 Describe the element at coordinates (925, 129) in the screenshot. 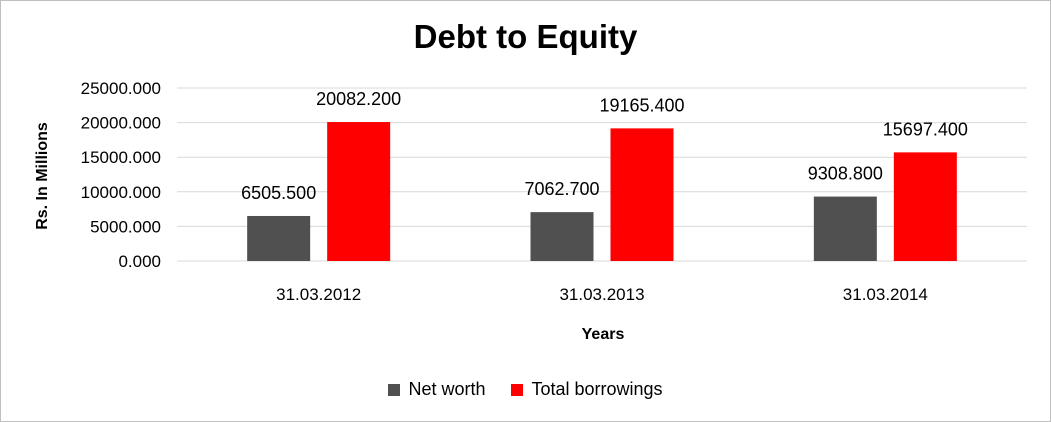

I see `data-label-total-borrowings: 15697.400` at that location.